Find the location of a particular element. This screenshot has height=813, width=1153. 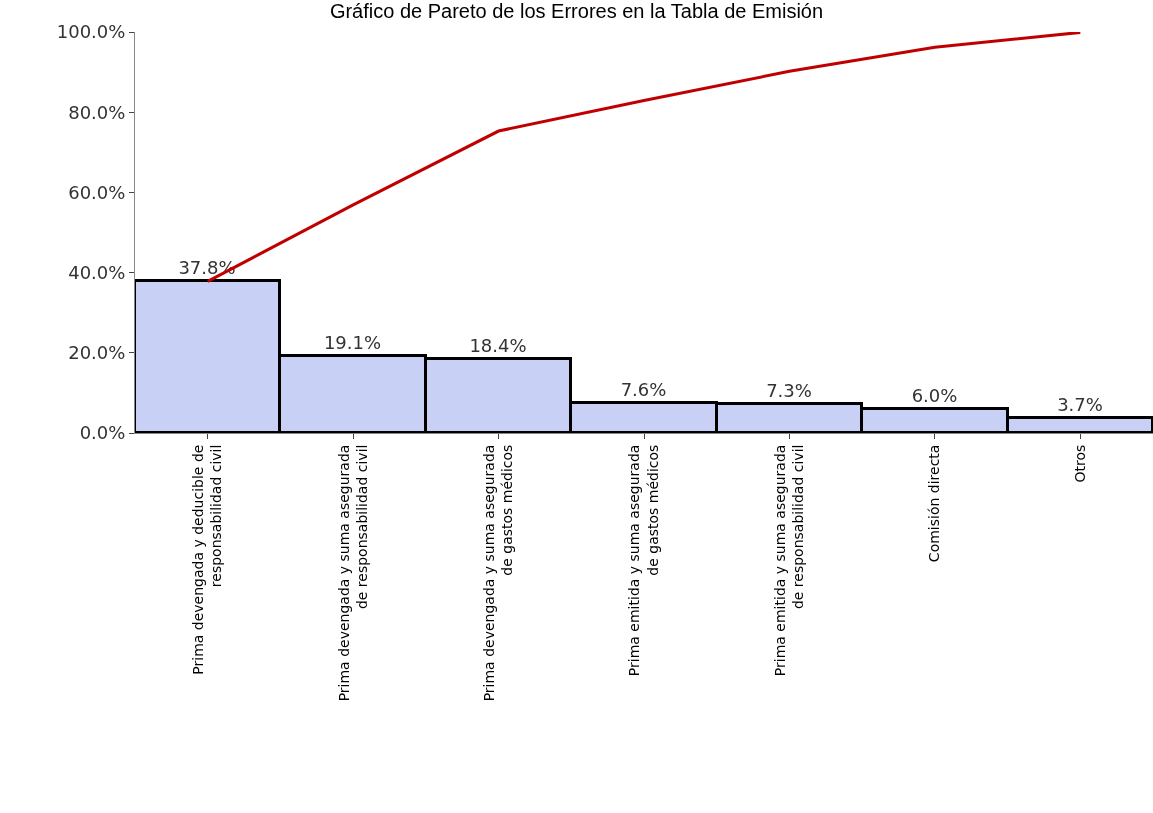

chart-title: Gráfico de Pareto de los Errores en la Tabla de Emisión is located at coordinates (576, 11).